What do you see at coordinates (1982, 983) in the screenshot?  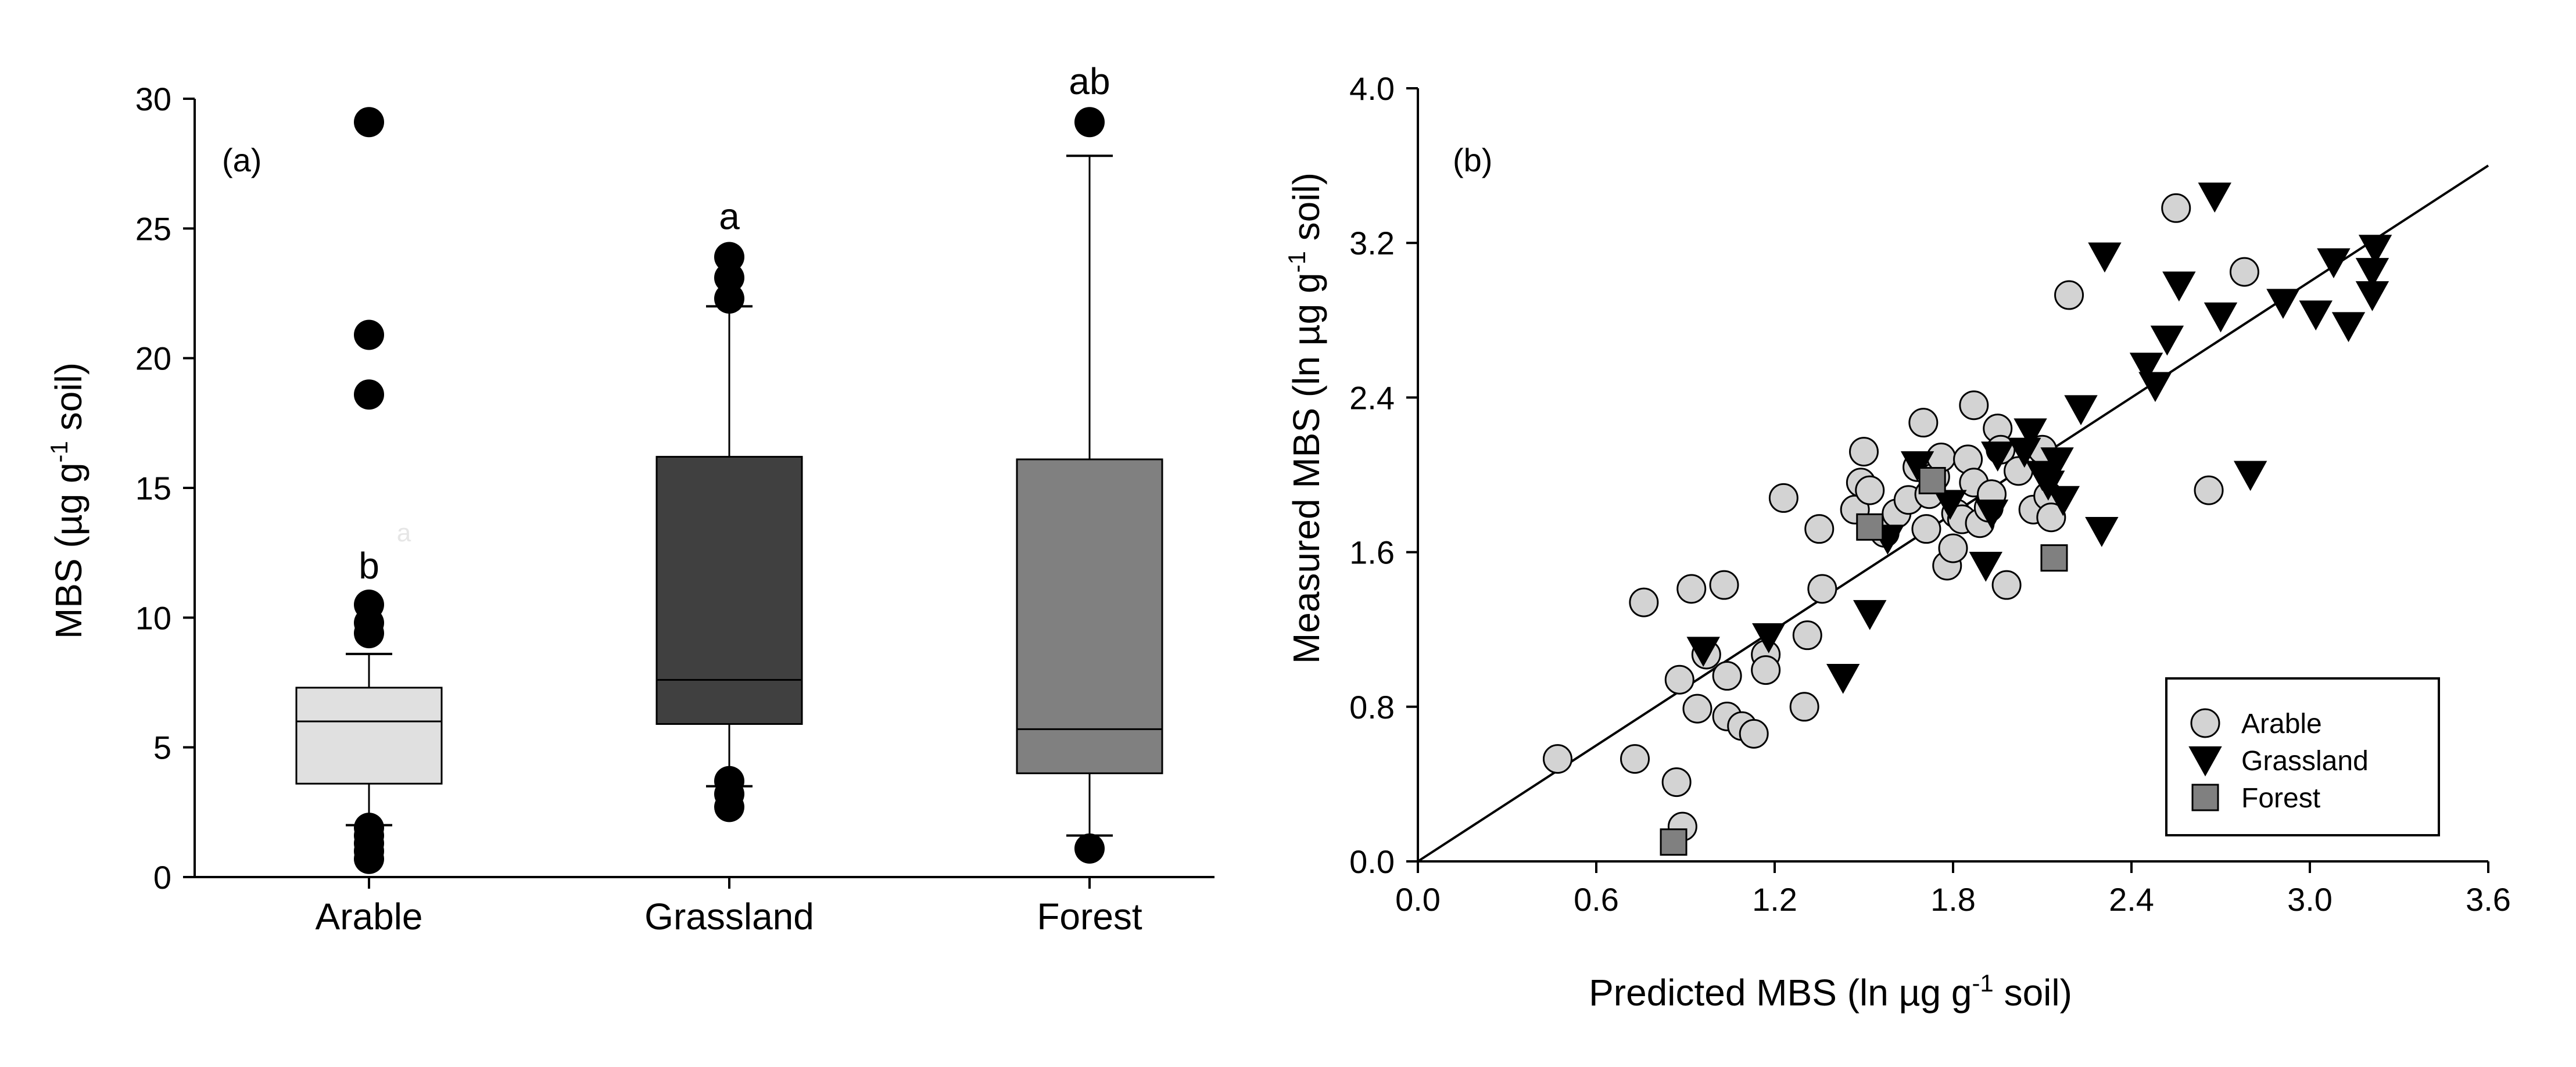 I see `x-axis-title-b-sup: -1` at bounding box center [1982, 983].